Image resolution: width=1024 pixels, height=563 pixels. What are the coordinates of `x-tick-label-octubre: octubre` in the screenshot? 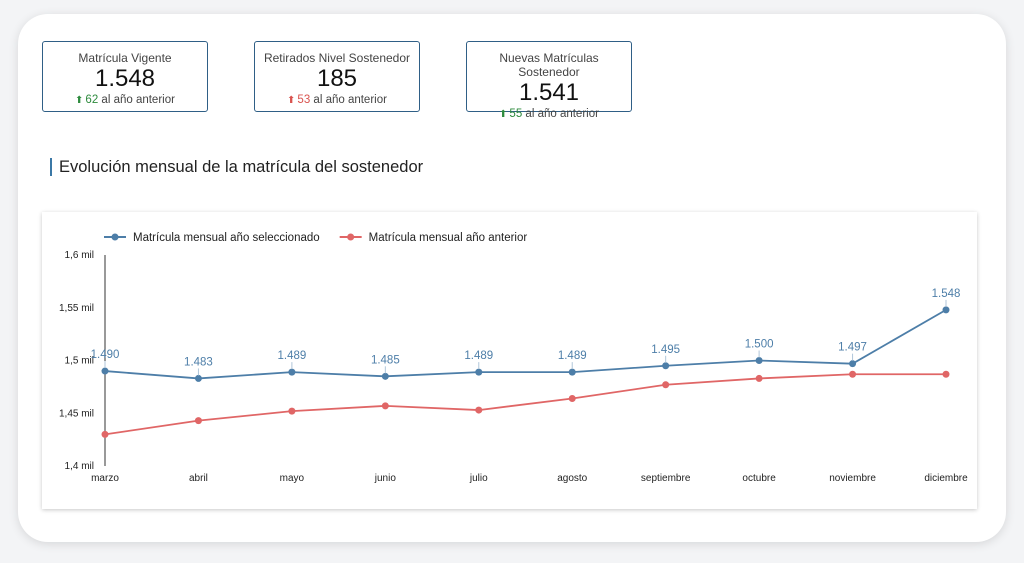 It's located at (759, 478).